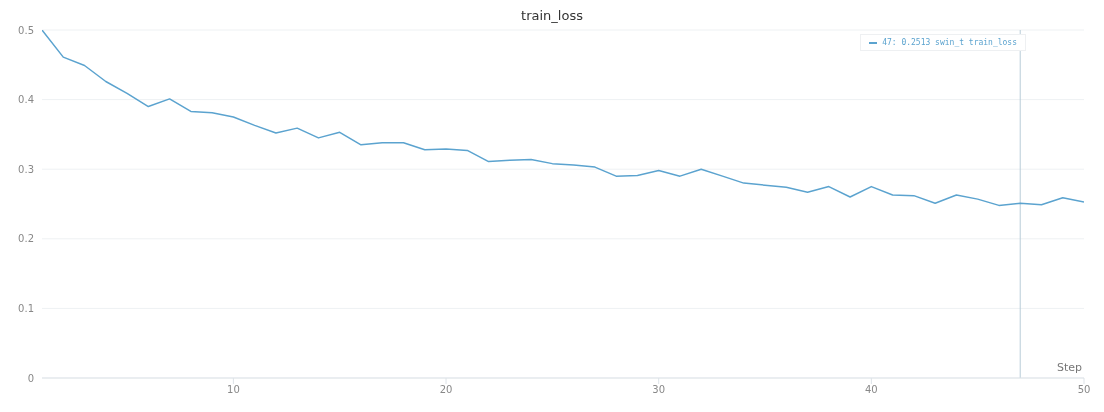  What do you see at coordinates (26, 169) in the screenshot?
I see `y-tick-label: 0.3` at bounding box center [26, 169].